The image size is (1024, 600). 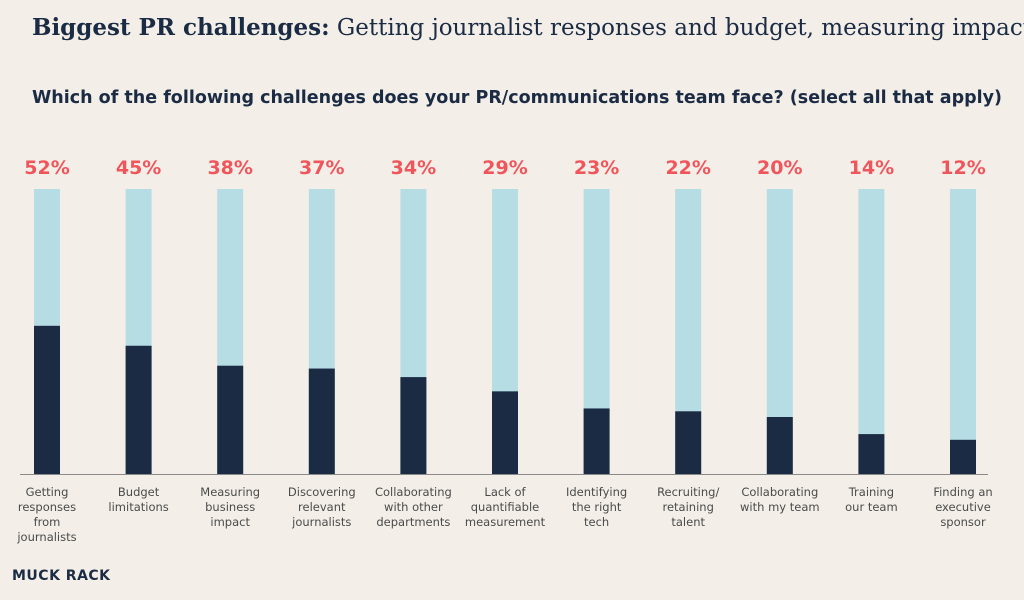 I want to click on category-label-line: Budget, so click(x=139, y=492).